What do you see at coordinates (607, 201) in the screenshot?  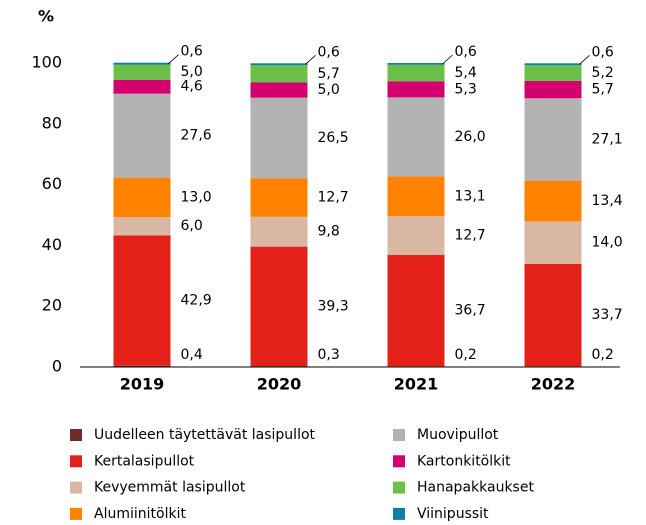 I see `value-label: 13,4` at bounding box center [607, 201].